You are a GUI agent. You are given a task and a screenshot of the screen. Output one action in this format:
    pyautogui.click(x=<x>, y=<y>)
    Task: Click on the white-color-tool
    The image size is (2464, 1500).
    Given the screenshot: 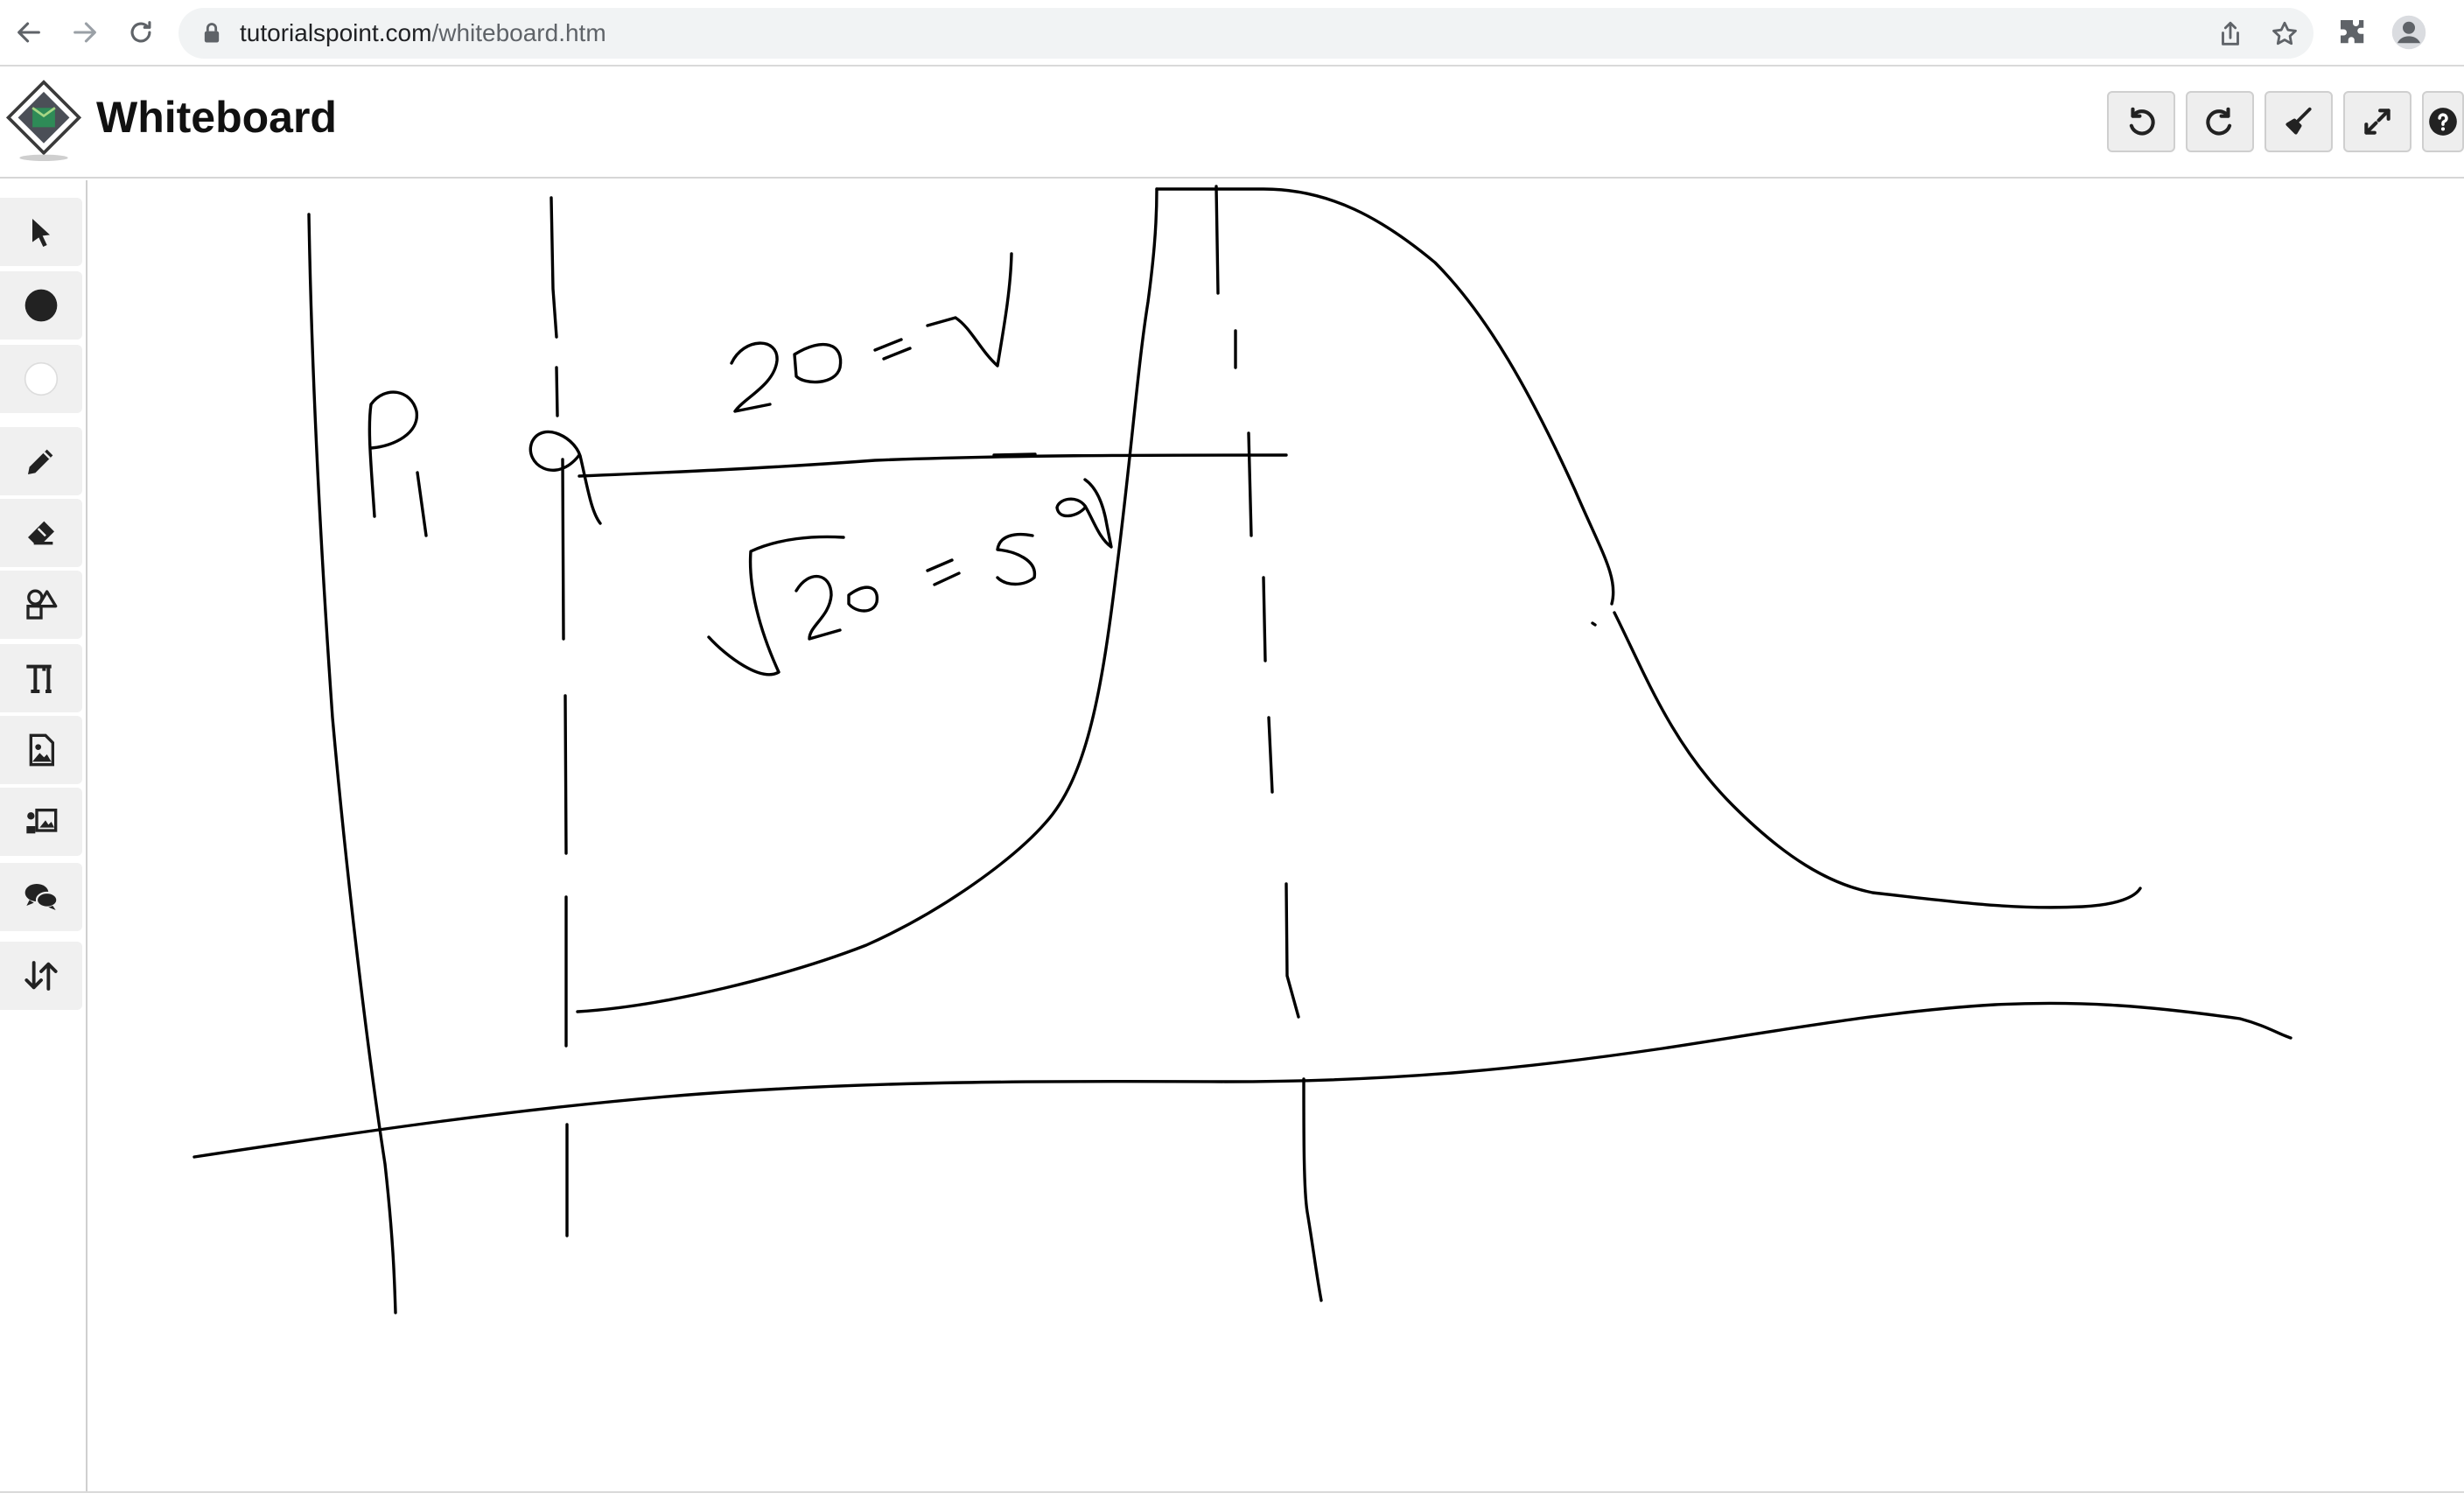 What is the action you would take?
    pyautogui.click(x=41, y=379)
    